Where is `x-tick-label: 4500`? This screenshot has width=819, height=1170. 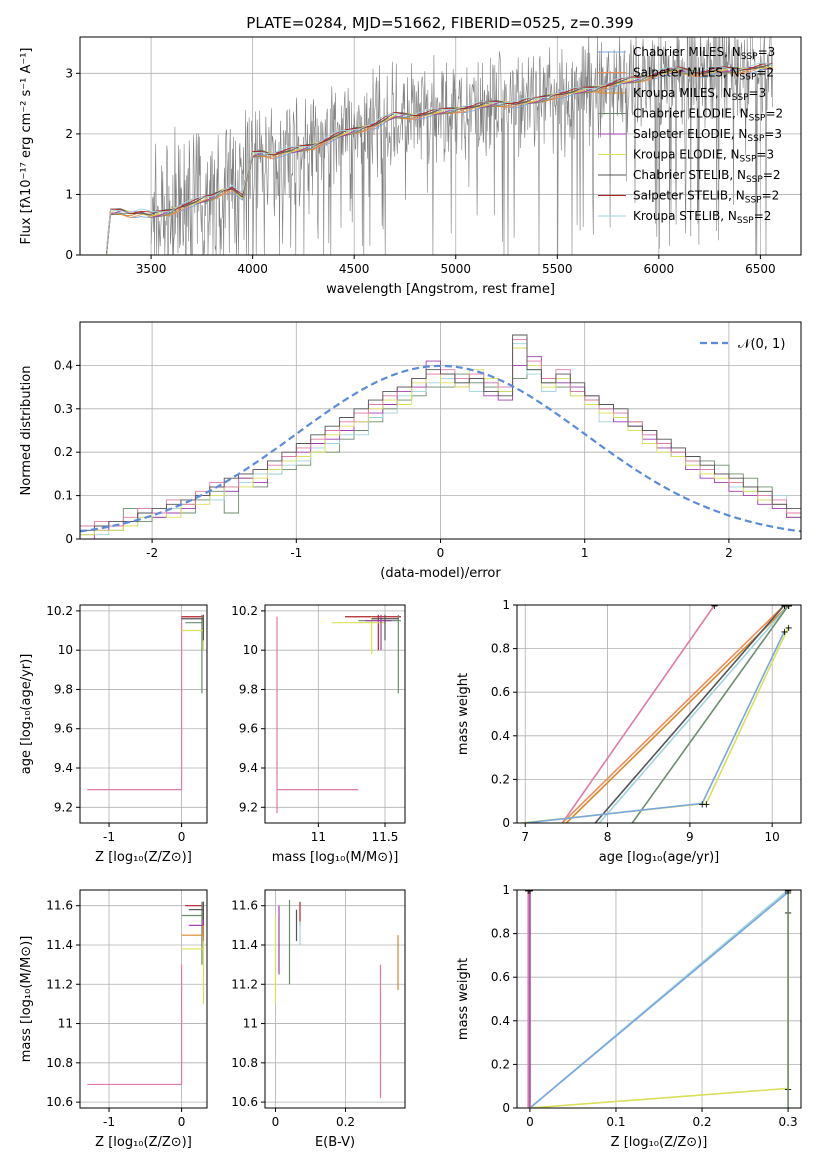
x-tick-label: 4500 is located at coordinates (354, 269).